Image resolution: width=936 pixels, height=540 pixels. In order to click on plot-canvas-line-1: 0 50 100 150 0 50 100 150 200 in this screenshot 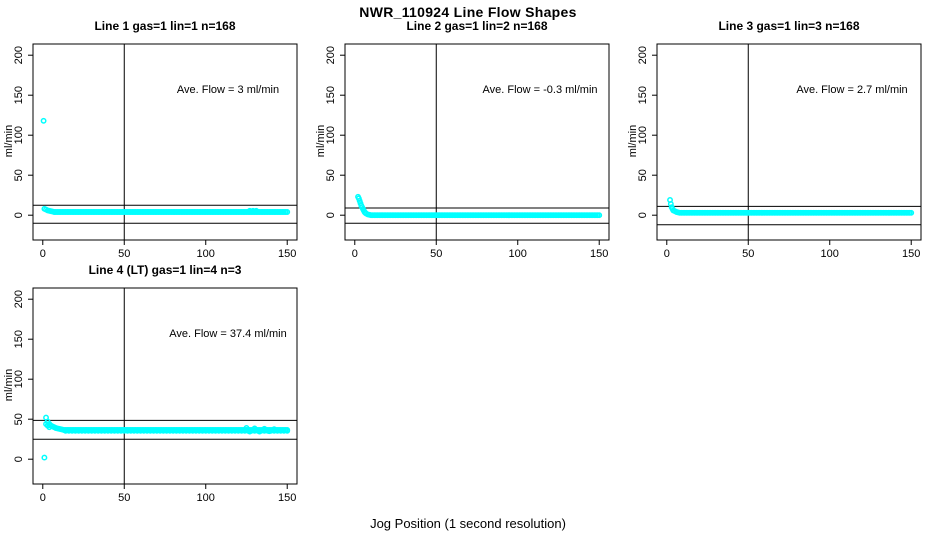, I will do `click(155, 151)`.